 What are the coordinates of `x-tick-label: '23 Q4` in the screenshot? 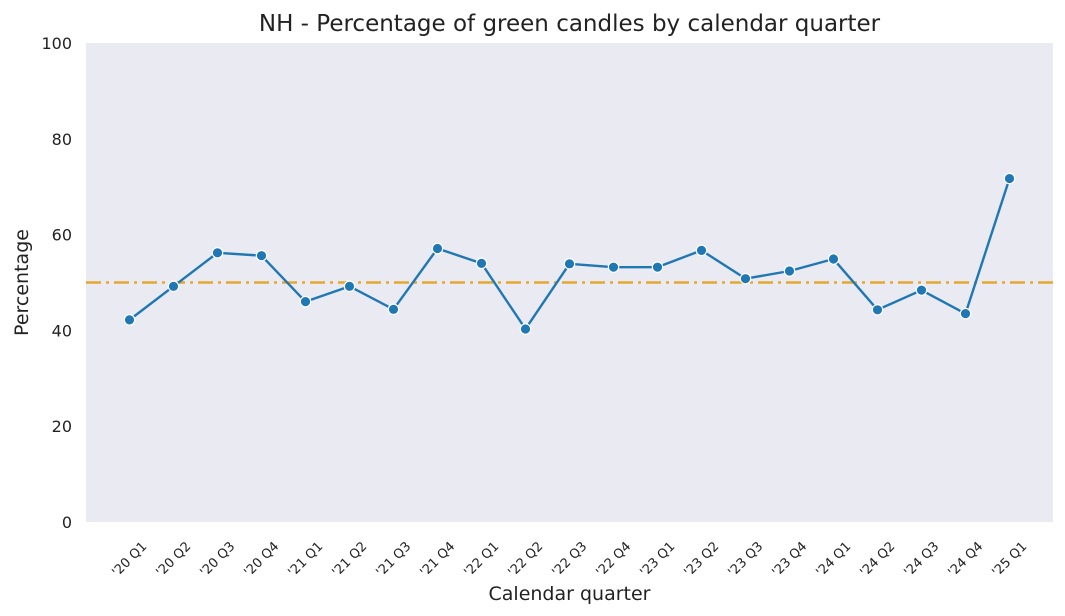 It's located at (789, 559).